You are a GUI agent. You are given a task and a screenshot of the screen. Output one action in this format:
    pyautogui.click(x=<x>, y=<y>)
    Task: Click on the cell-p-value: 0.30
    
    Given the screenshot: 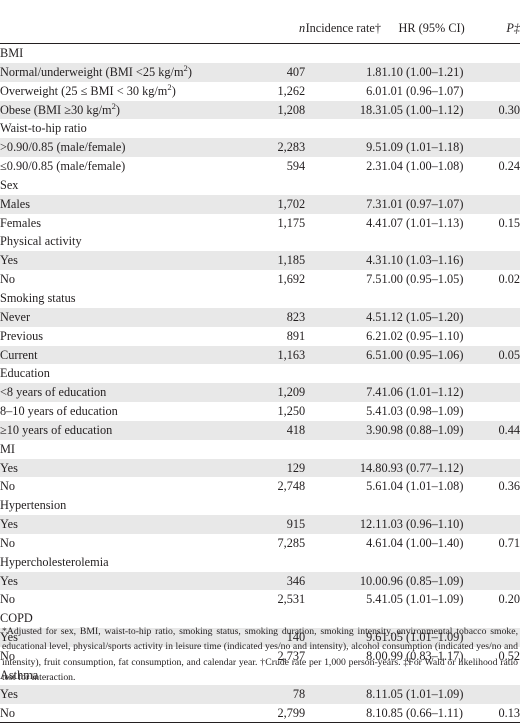 What is the action you would take?
    pyautogui.click(x=500, y=110)
    